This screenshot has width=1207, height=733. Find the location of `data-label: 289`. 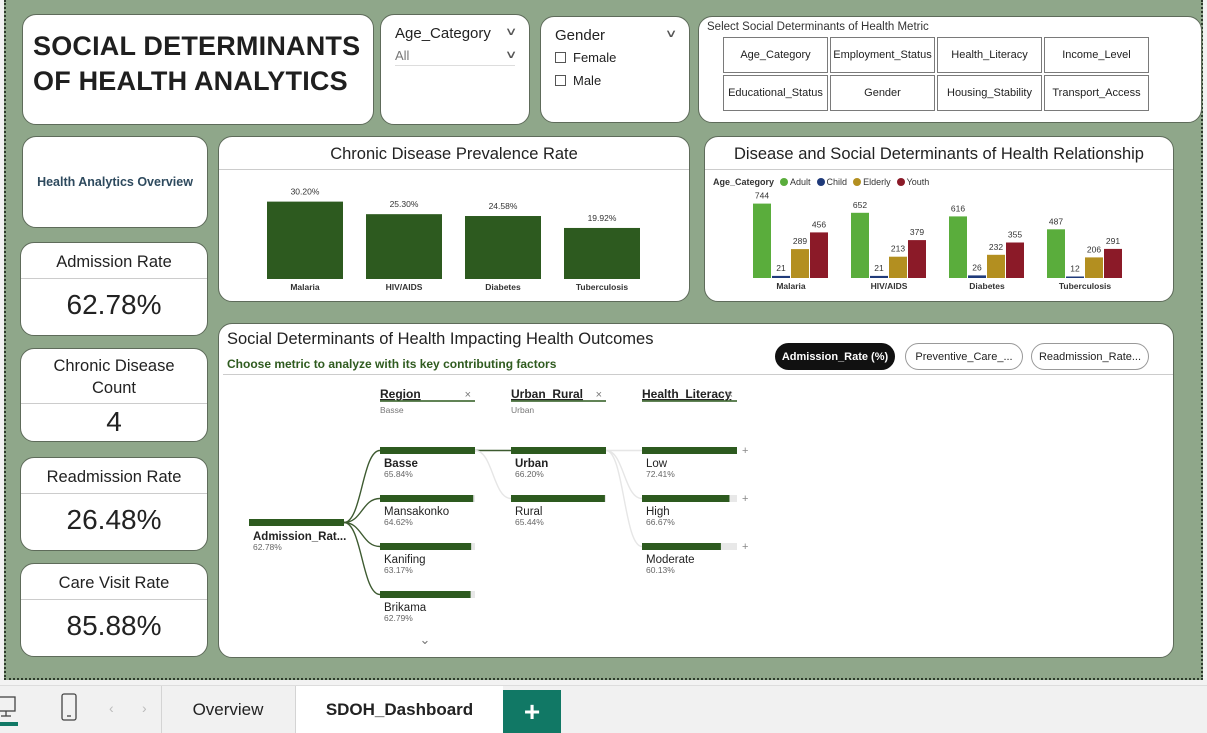

data-label: 289 is located at coordinates (800, 241).